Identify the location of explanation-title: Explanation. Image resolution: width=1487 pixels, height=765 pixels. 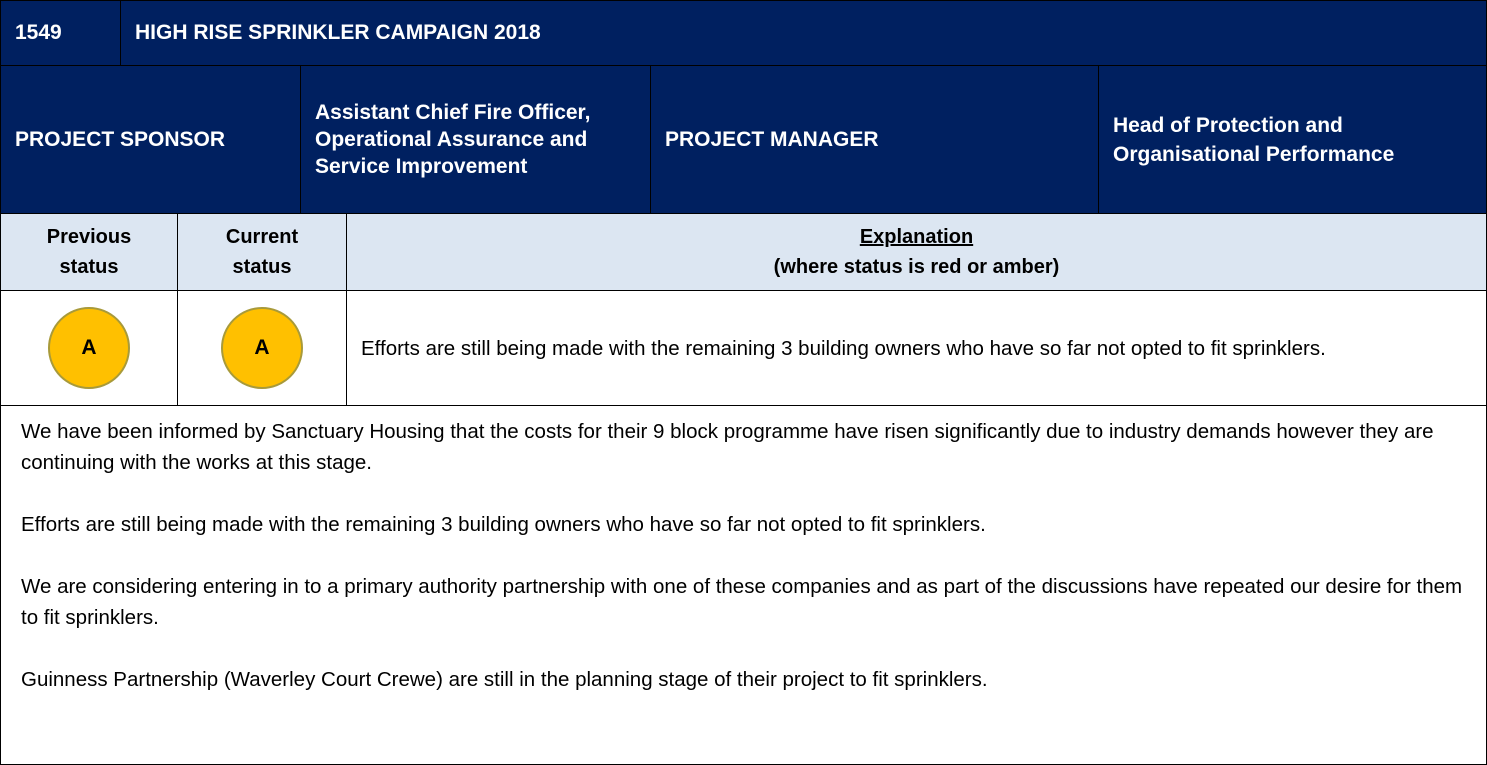
(916, 237).